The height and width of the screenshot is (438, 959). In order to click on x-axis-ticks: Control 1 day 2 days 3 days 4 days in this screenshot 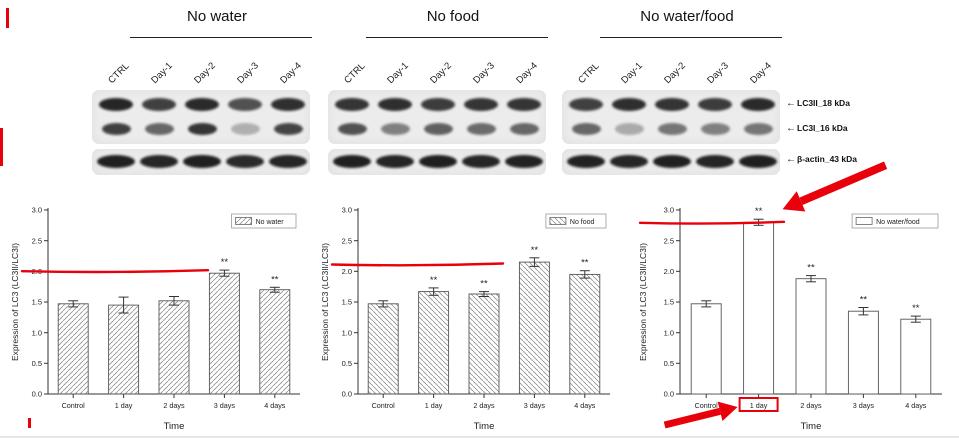, I will do `click(174, 402)`.